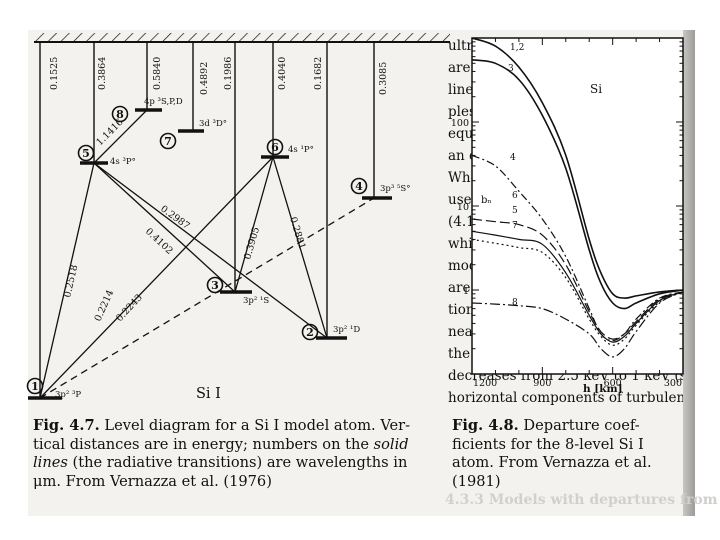  I want to click on level-label-3: 3p² ¹S, so click(256, 301).